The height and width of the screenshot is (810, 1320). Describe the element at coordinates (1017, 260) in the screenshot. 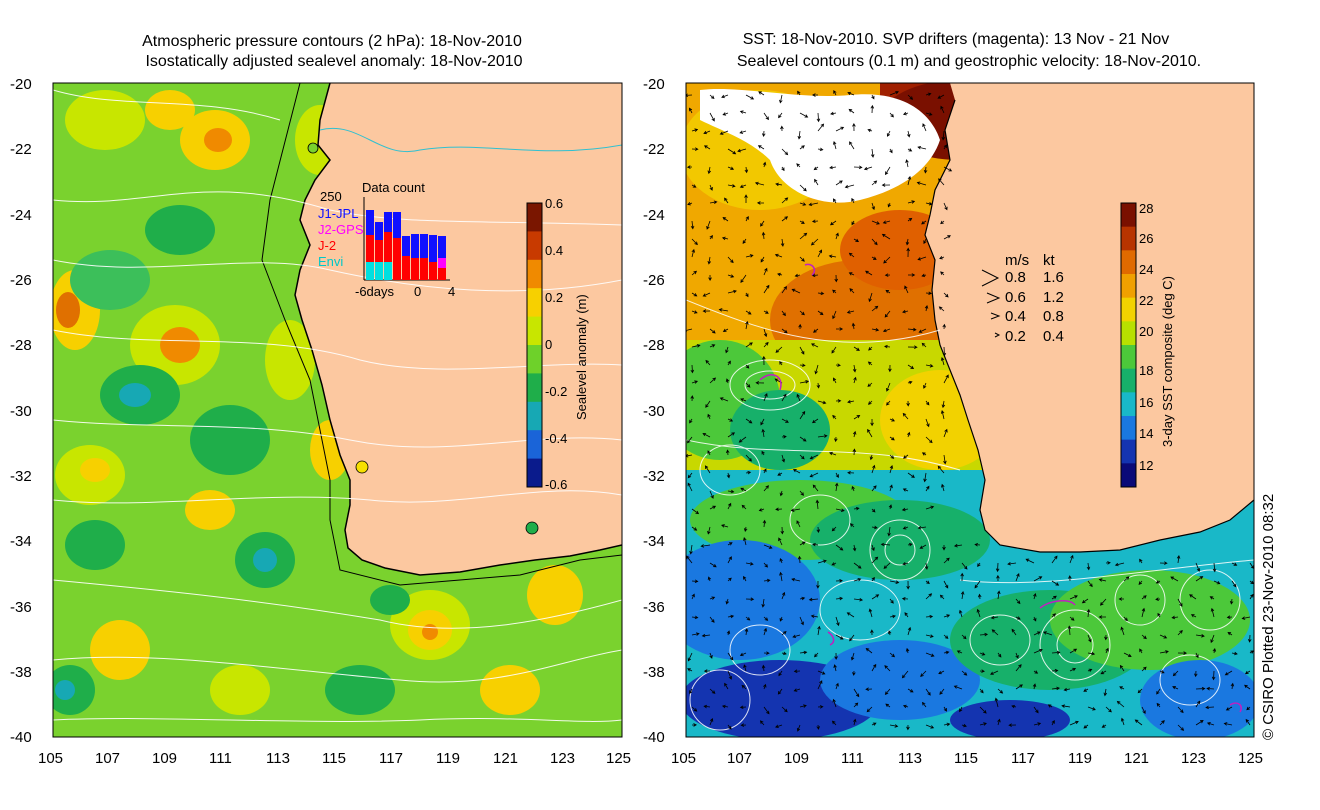

I see `speed-header-ms: m/s` at that location.